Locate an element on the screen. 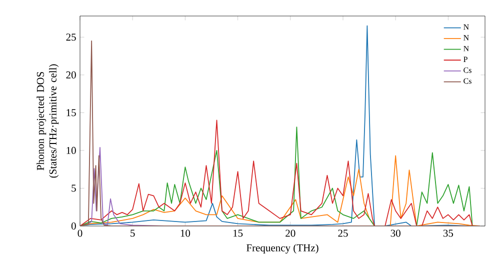  y-tick-label: 5 is located at coordinates (74, 188).